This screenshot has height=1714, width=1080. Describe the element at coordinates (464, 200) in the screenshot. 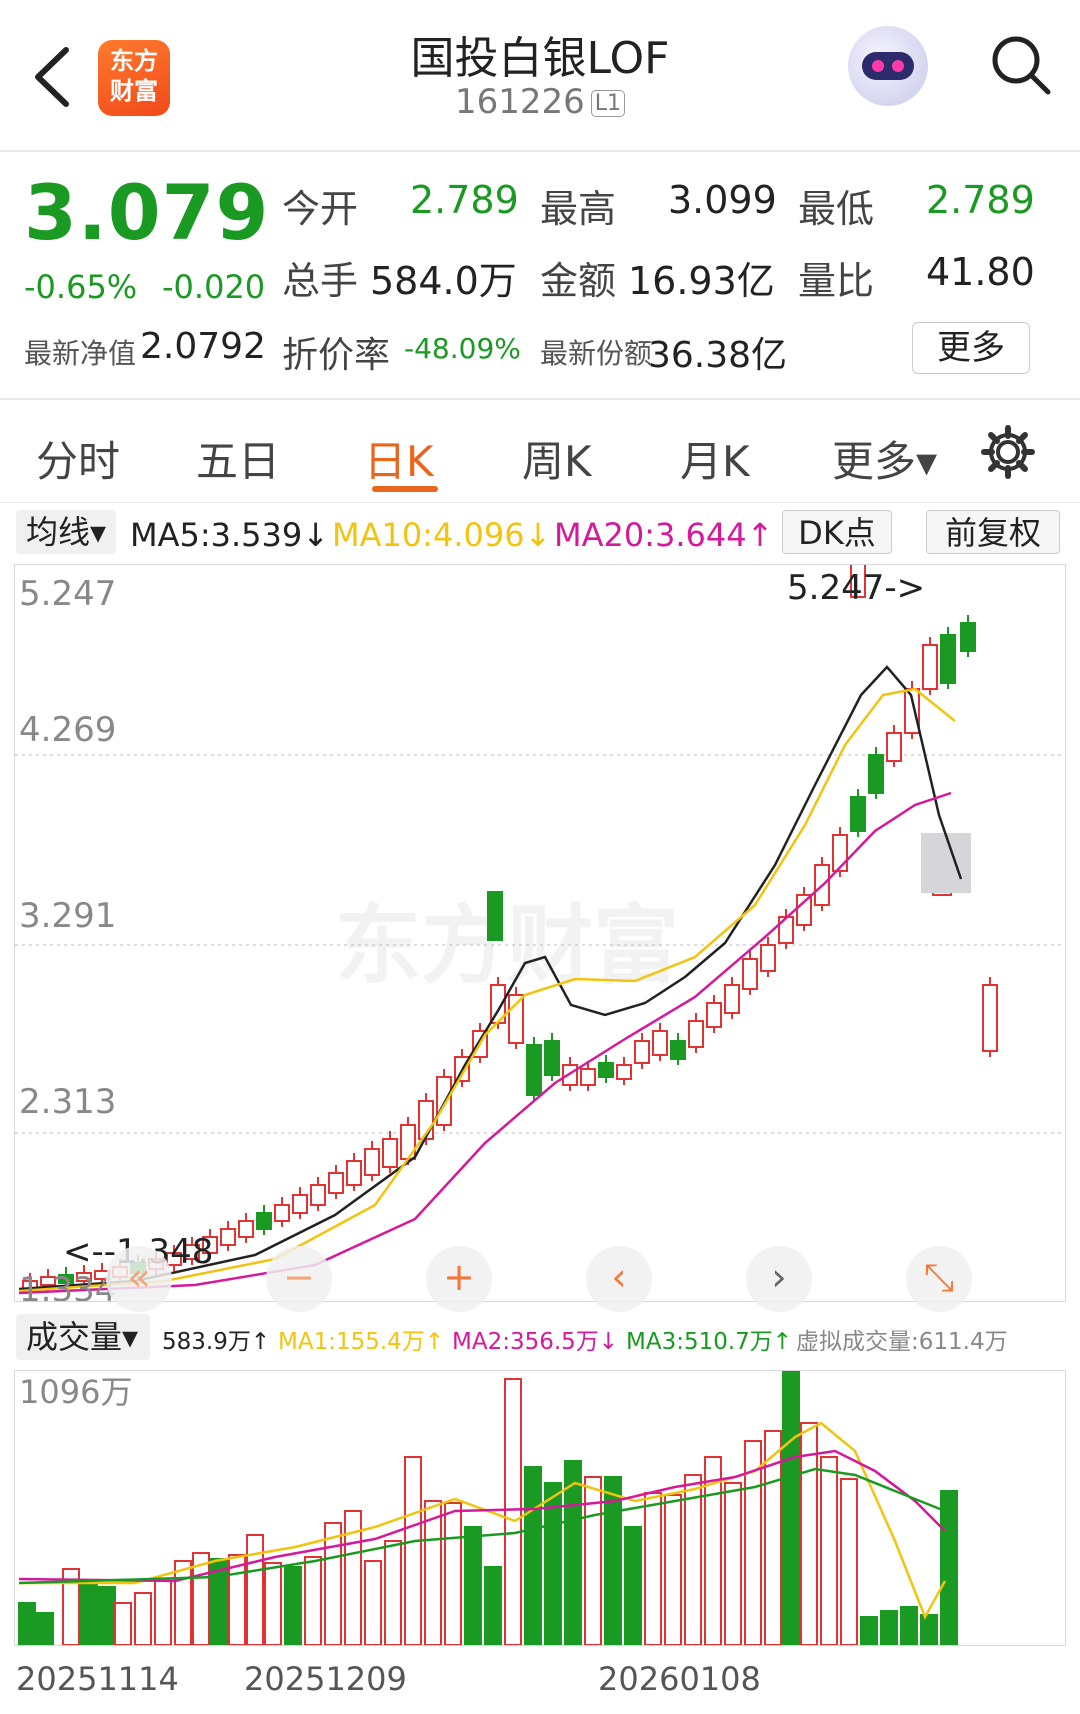

I see `open-value: 2.789` at that location.